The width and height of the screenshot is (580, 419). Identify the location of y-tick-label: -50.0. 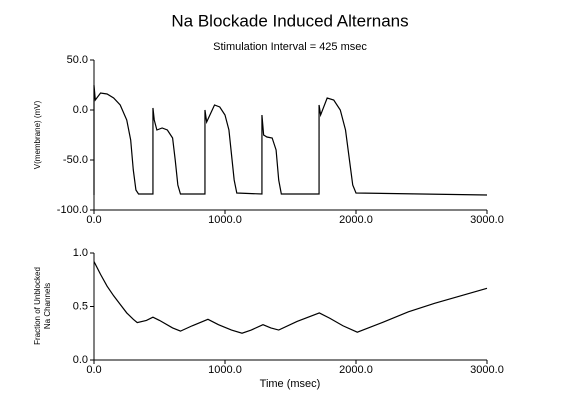
(75, 160).